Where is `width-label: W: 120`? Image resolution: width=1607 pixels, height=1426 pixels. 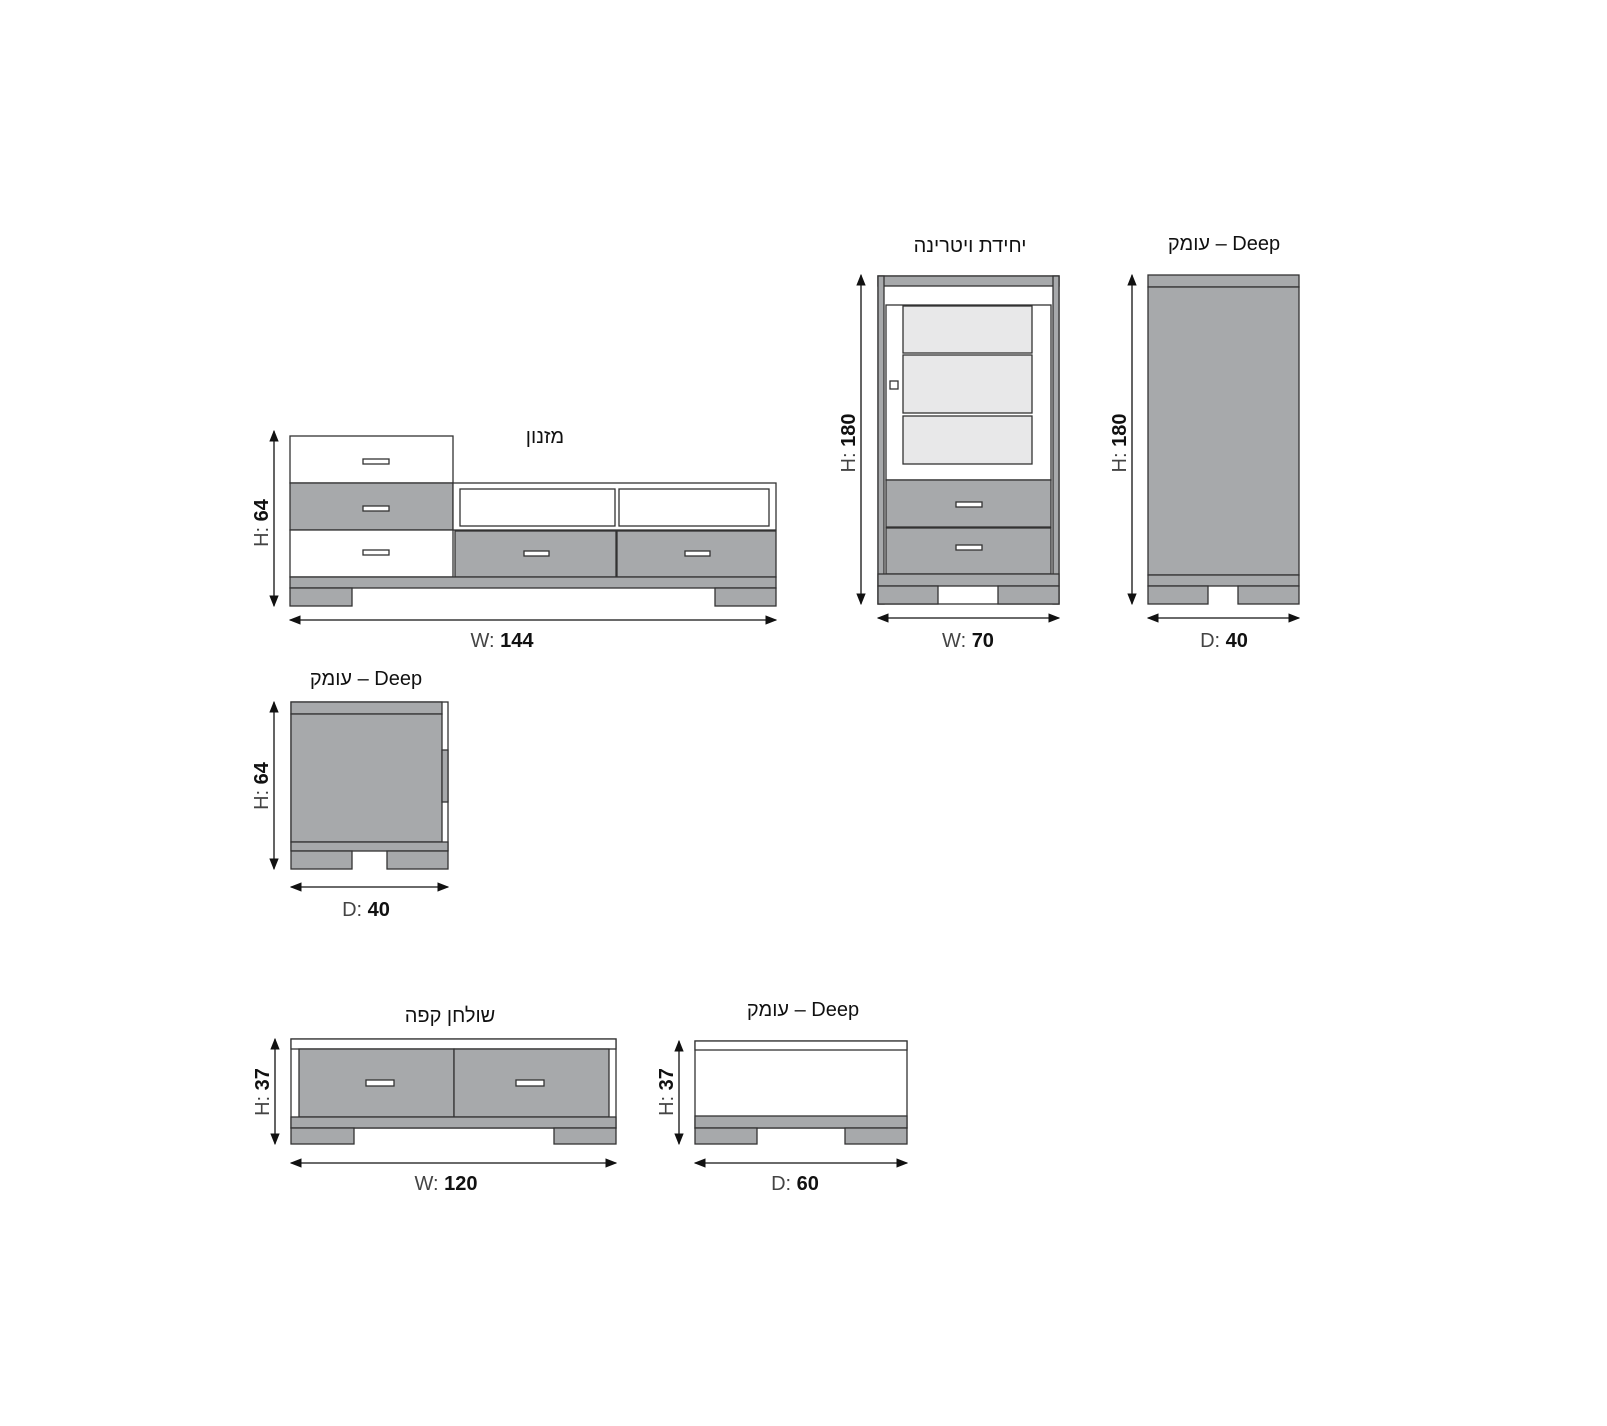
width-label: W: 120 is located at coordinates (445, 1184).